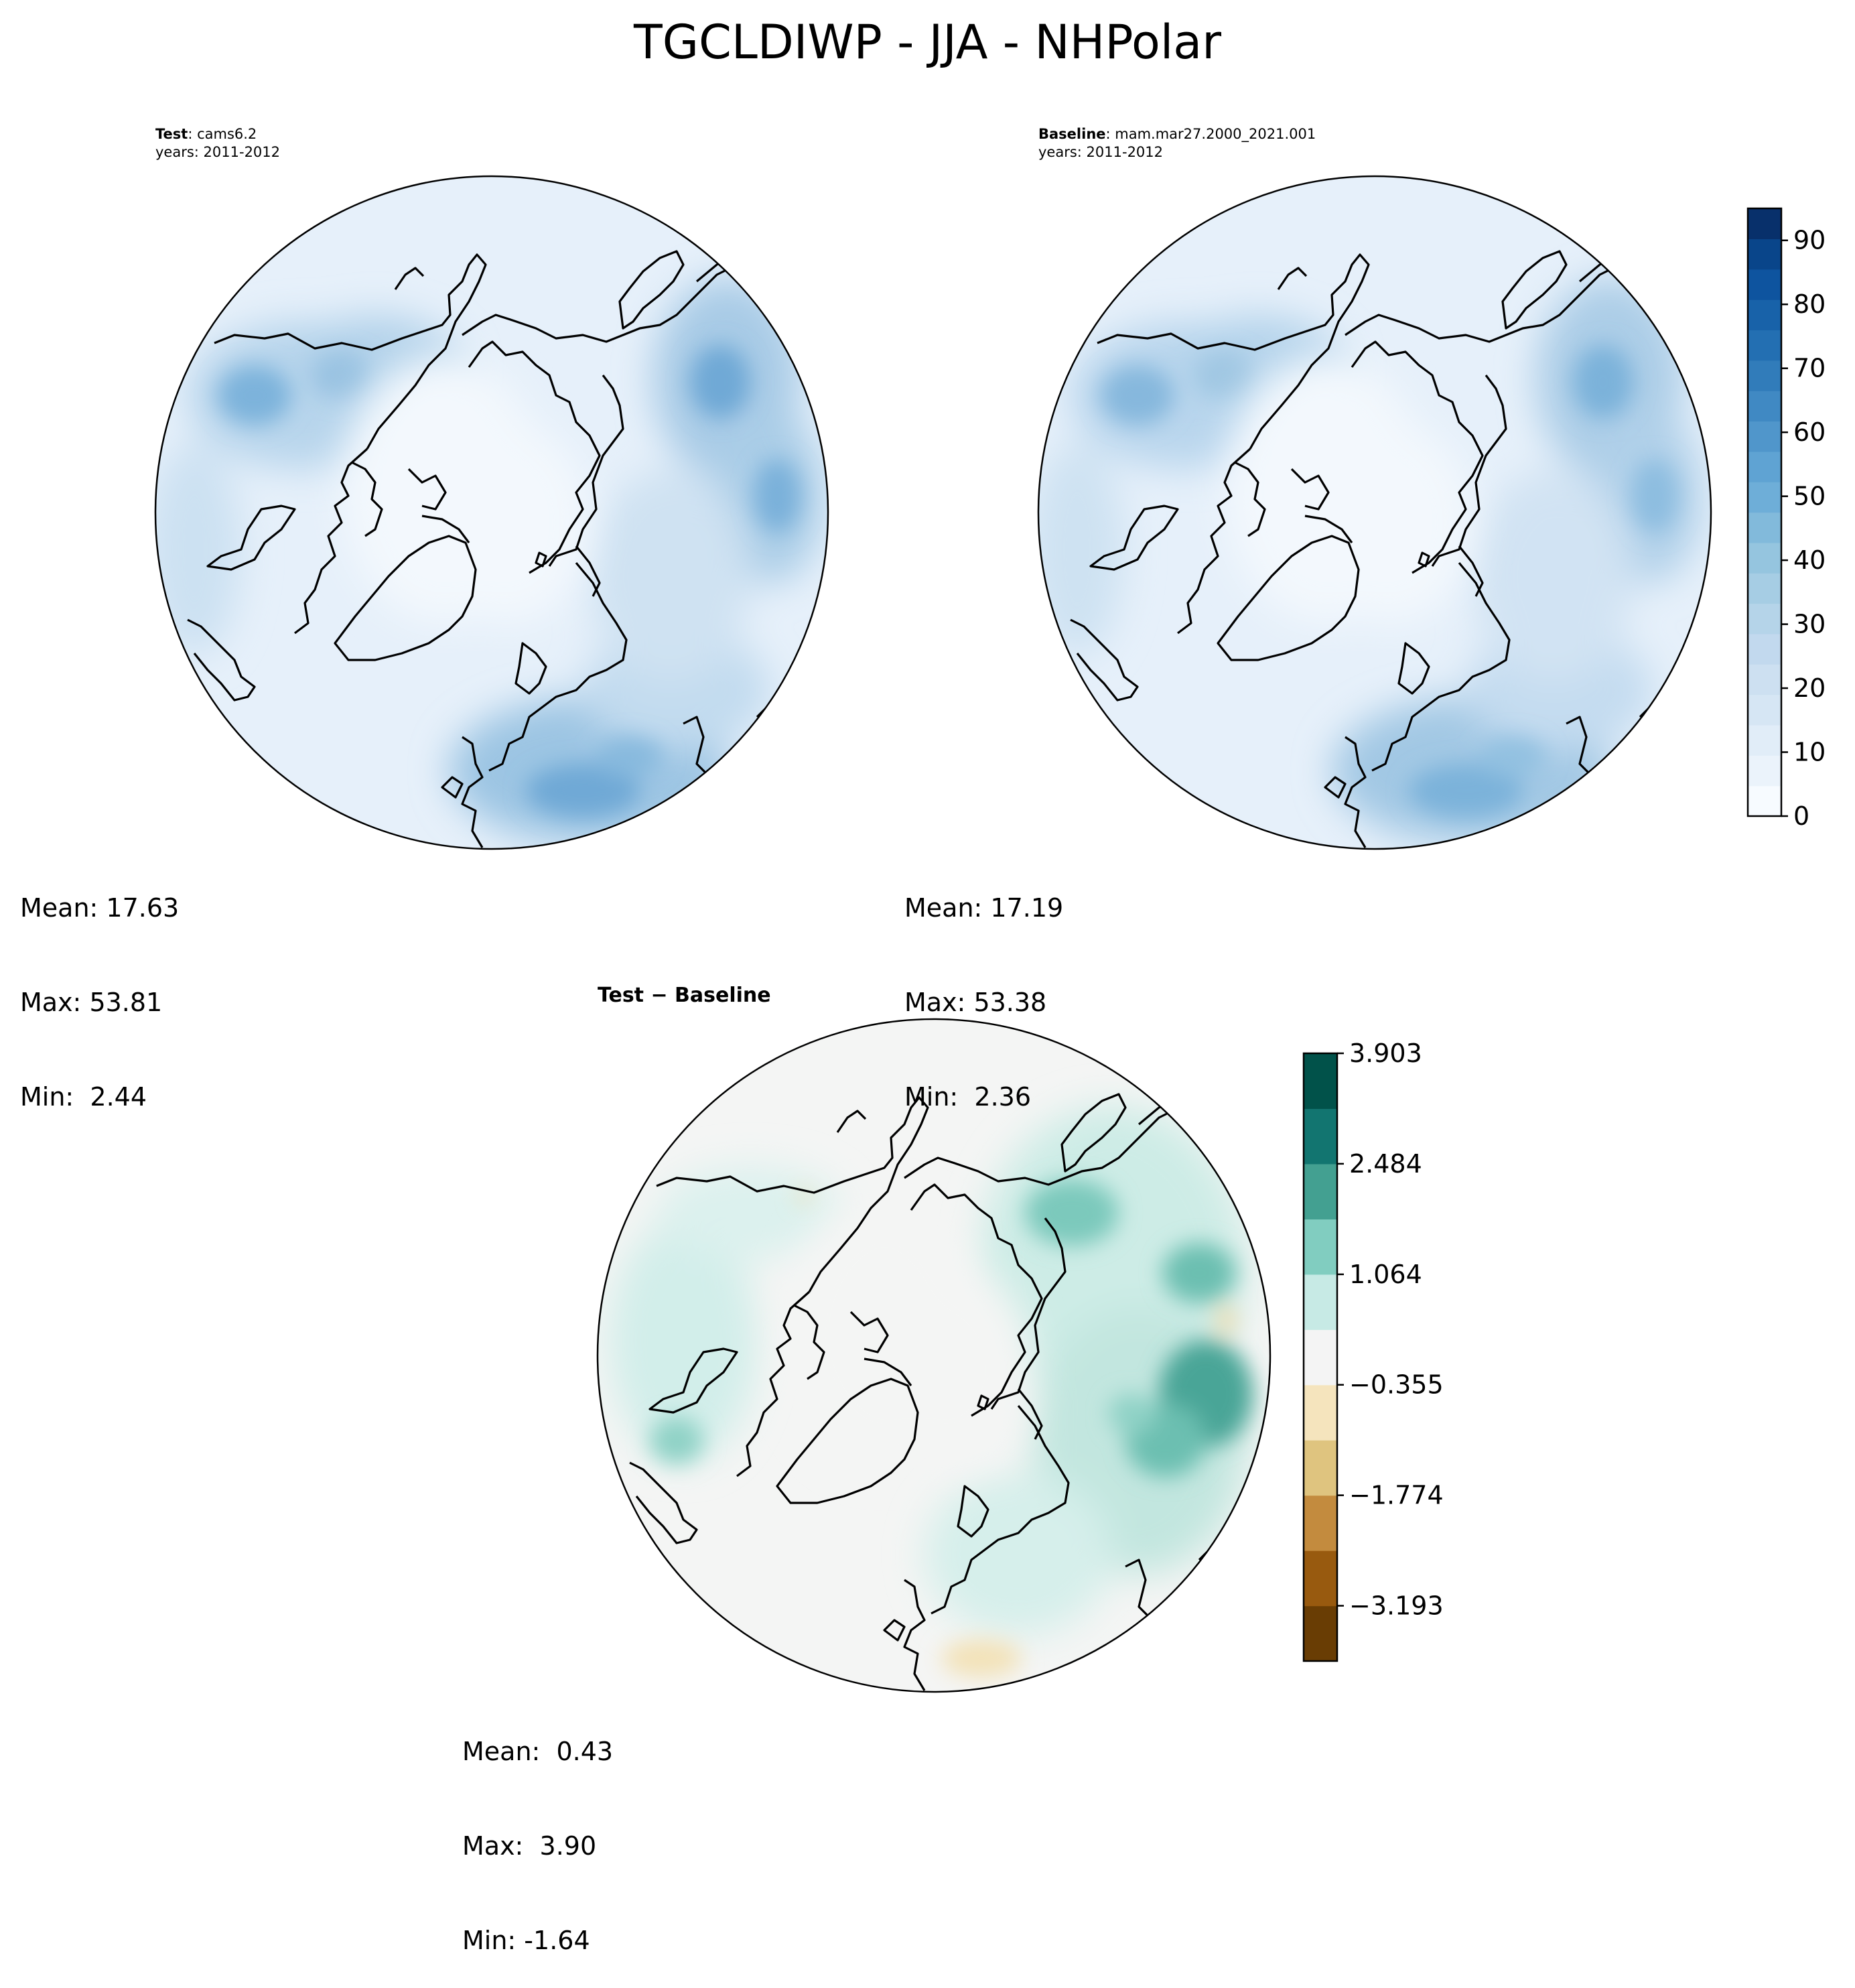 The width and height of the screenshot is (1855, 1988). What do you see at coordinates (526, 1940) in the screenshot?
I see `difference-stat-min: Min: -1.64` at bounding box center [526, 1940].